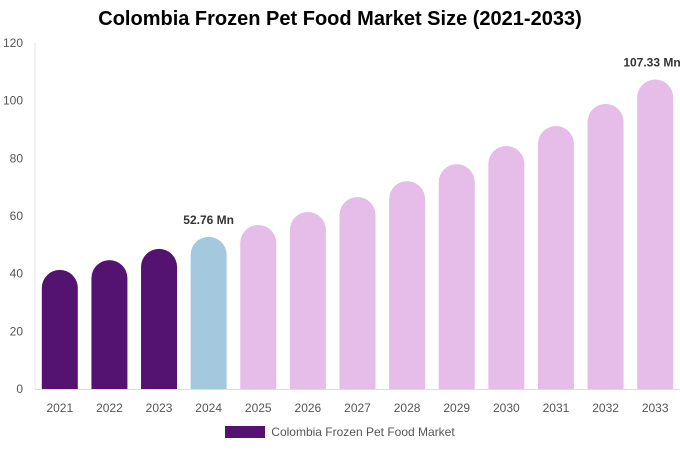 The width and height of the screenshot is (680, 450). I want to click on legend-swatch, so click(245, 432).